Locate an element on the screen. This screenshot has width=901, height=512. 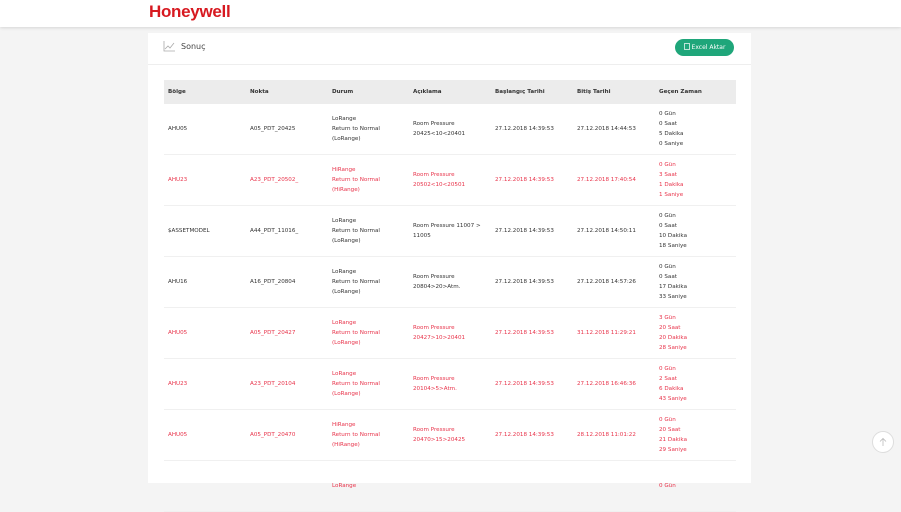
cell-text: 20470>15>20425 is located at coordinates (439, 440).